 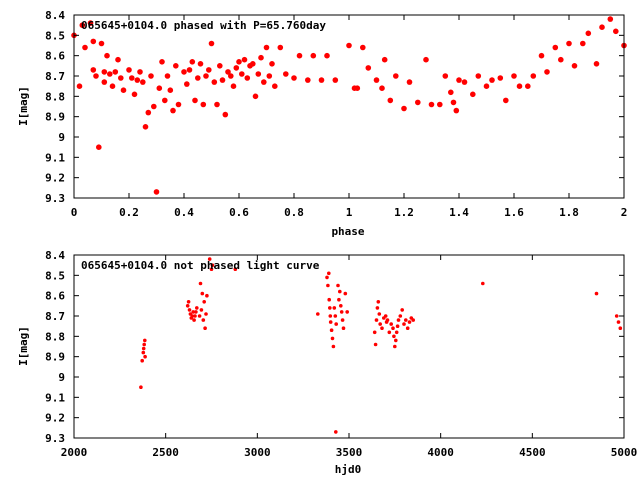 What do you see at coordinates (55, 296) in the screenshot?
I see `unphased-y-tick-label: 8.6` at bounding box center [55, 296].